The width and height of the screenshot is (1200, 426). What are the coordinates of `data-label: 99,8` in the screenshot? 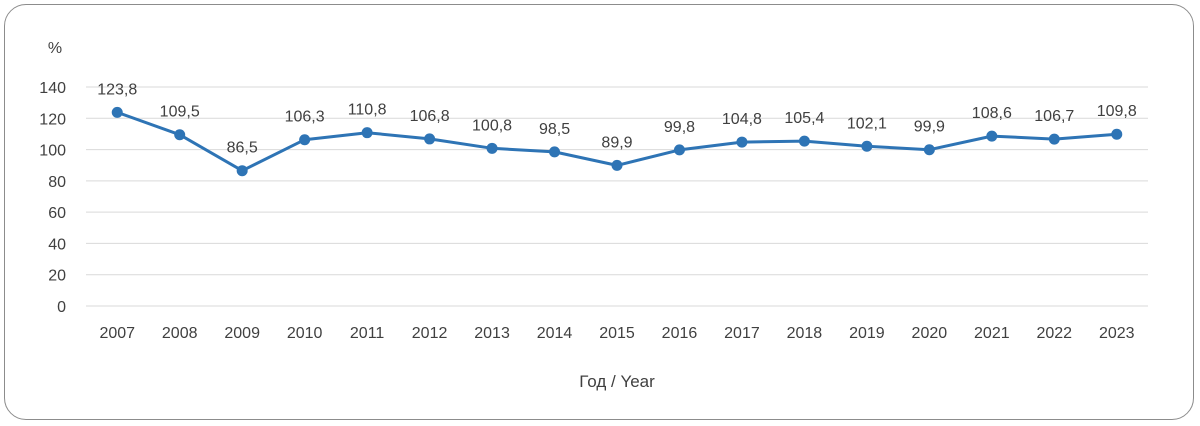 It's located at (679, 127).